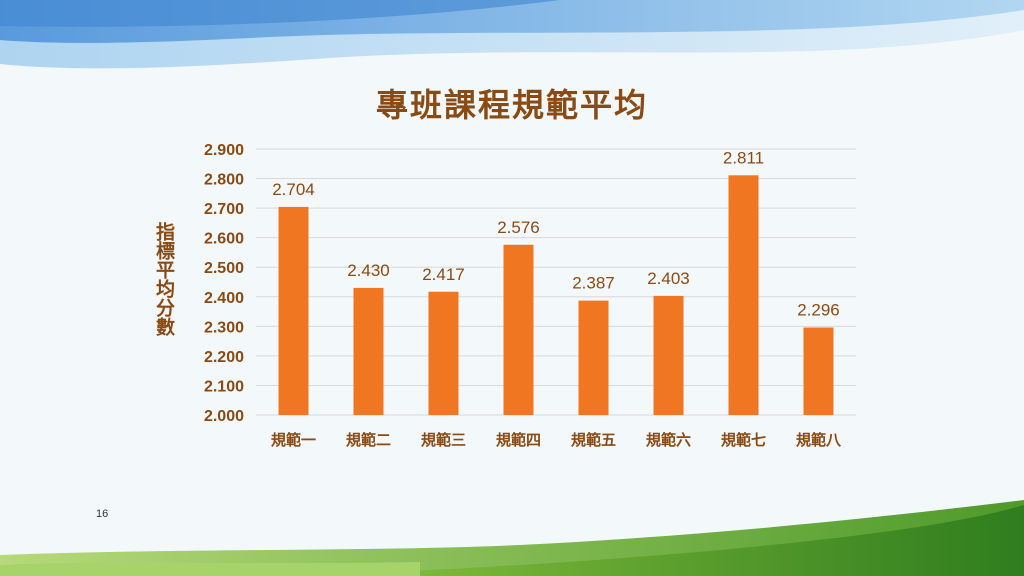  I want to click on data-label: 2.576, so click(518, 227).